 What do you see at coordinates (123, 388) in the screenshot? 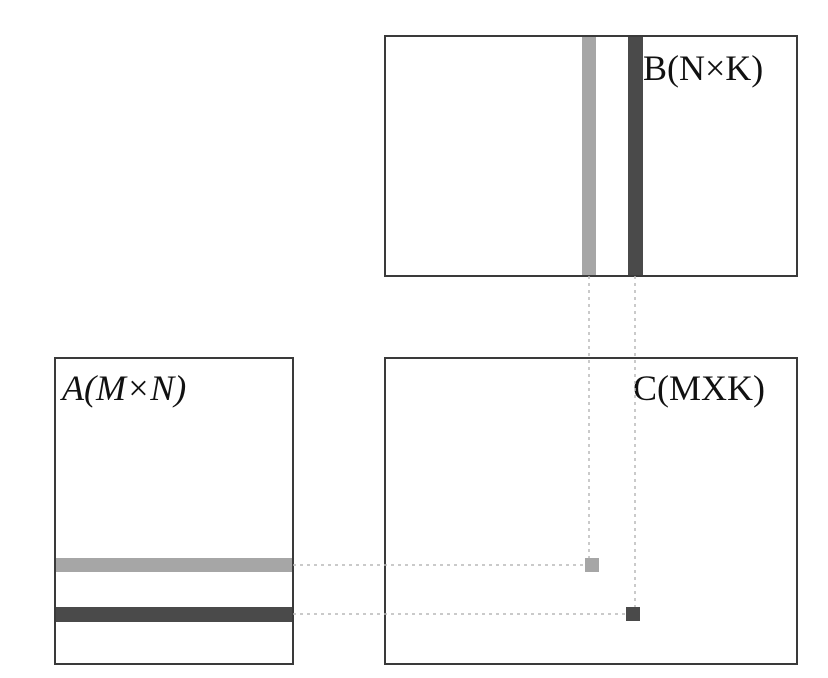
I see `matrix-a-label: A(M×N)` at bounding box center [123, 388].